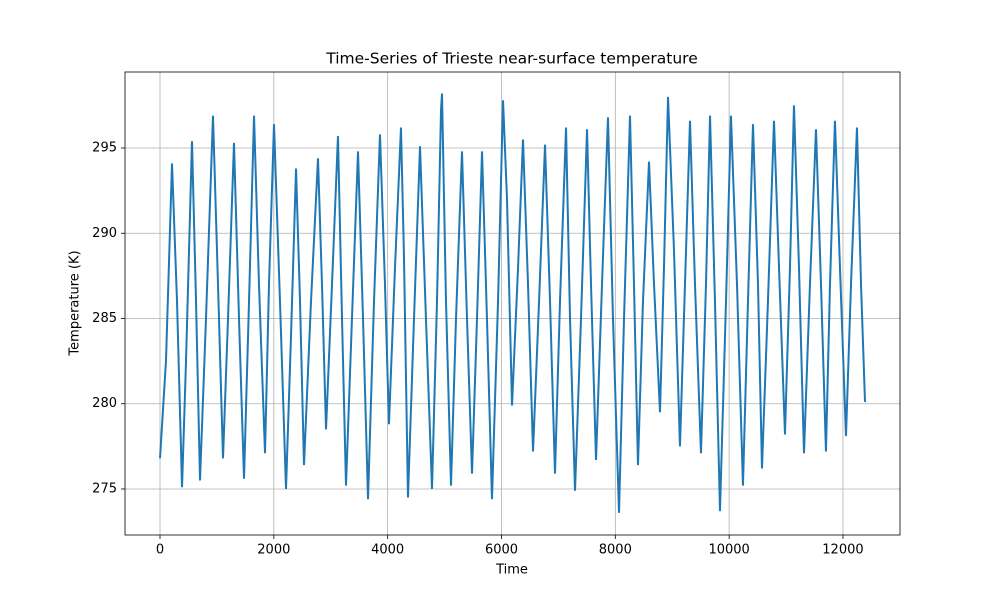 This screenshot has width=1000, height=604. Describe the element at coordinates (75, 303) in the screenshot. I see `y-axis-label: Temperature (K)` at that location.